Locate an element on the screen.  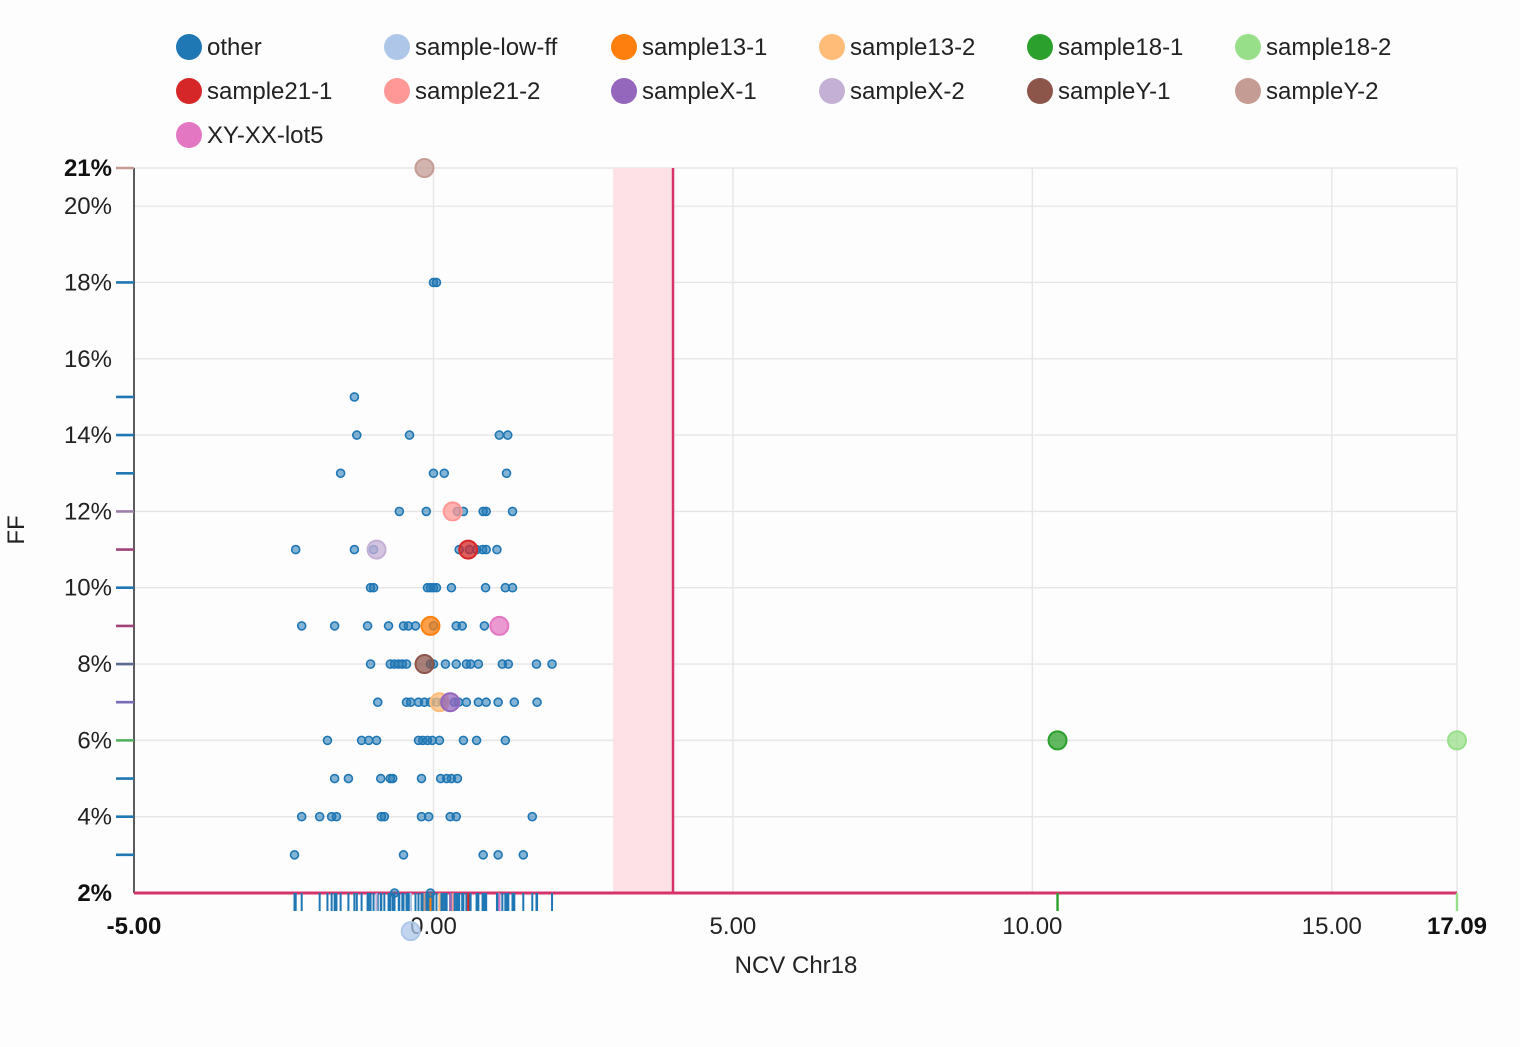
legend-label: sampleY-1 is located at coordinates (1114, 91).